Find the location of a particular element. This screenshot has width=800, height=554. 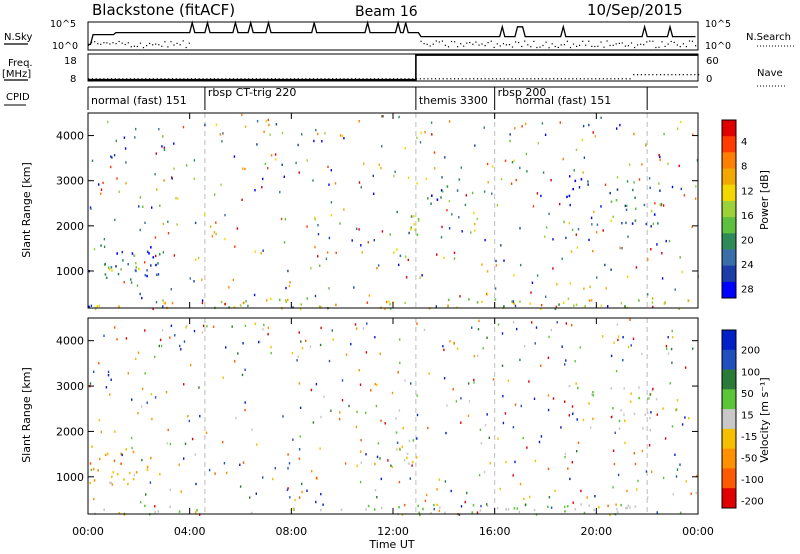

time-axis-label: Time UT is located at coordinates (391, 544).